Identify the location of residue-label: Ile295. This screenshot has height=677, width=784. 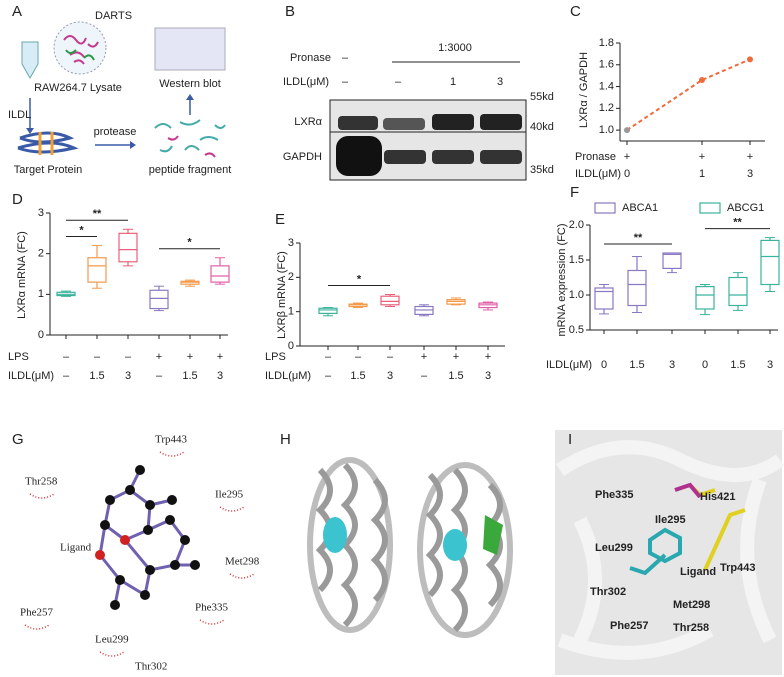
(229, 495).